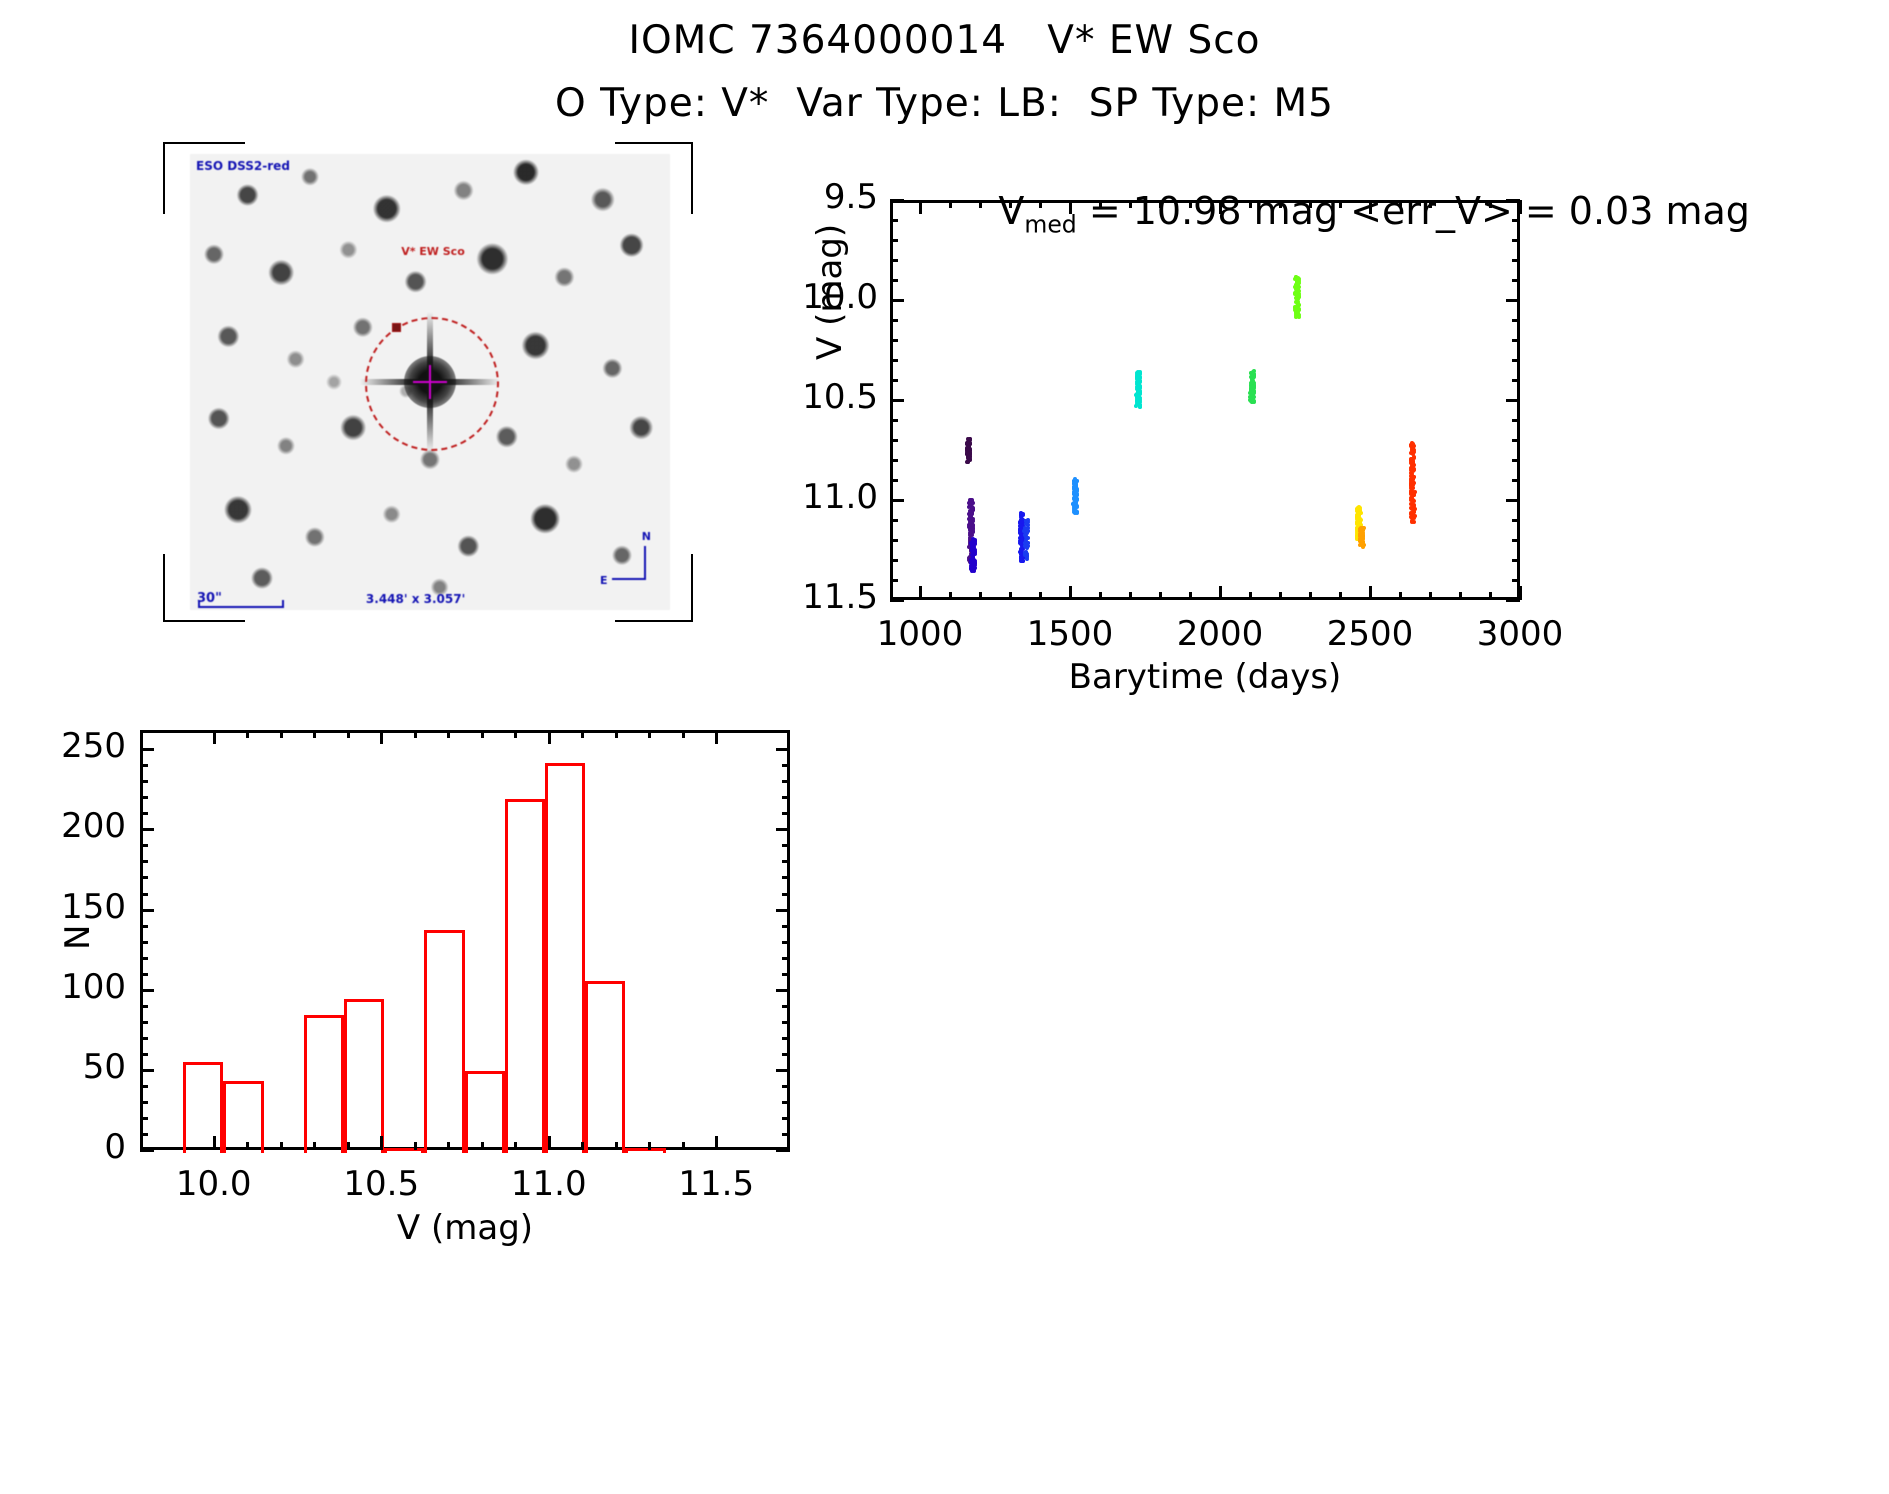 This screenshot has height=1494, width=1889. What do you see at coordinates (850, 197) in the screenshot?
I see `lightcurve-y-tick-label: 9.5` at bounding box center [850, 197].